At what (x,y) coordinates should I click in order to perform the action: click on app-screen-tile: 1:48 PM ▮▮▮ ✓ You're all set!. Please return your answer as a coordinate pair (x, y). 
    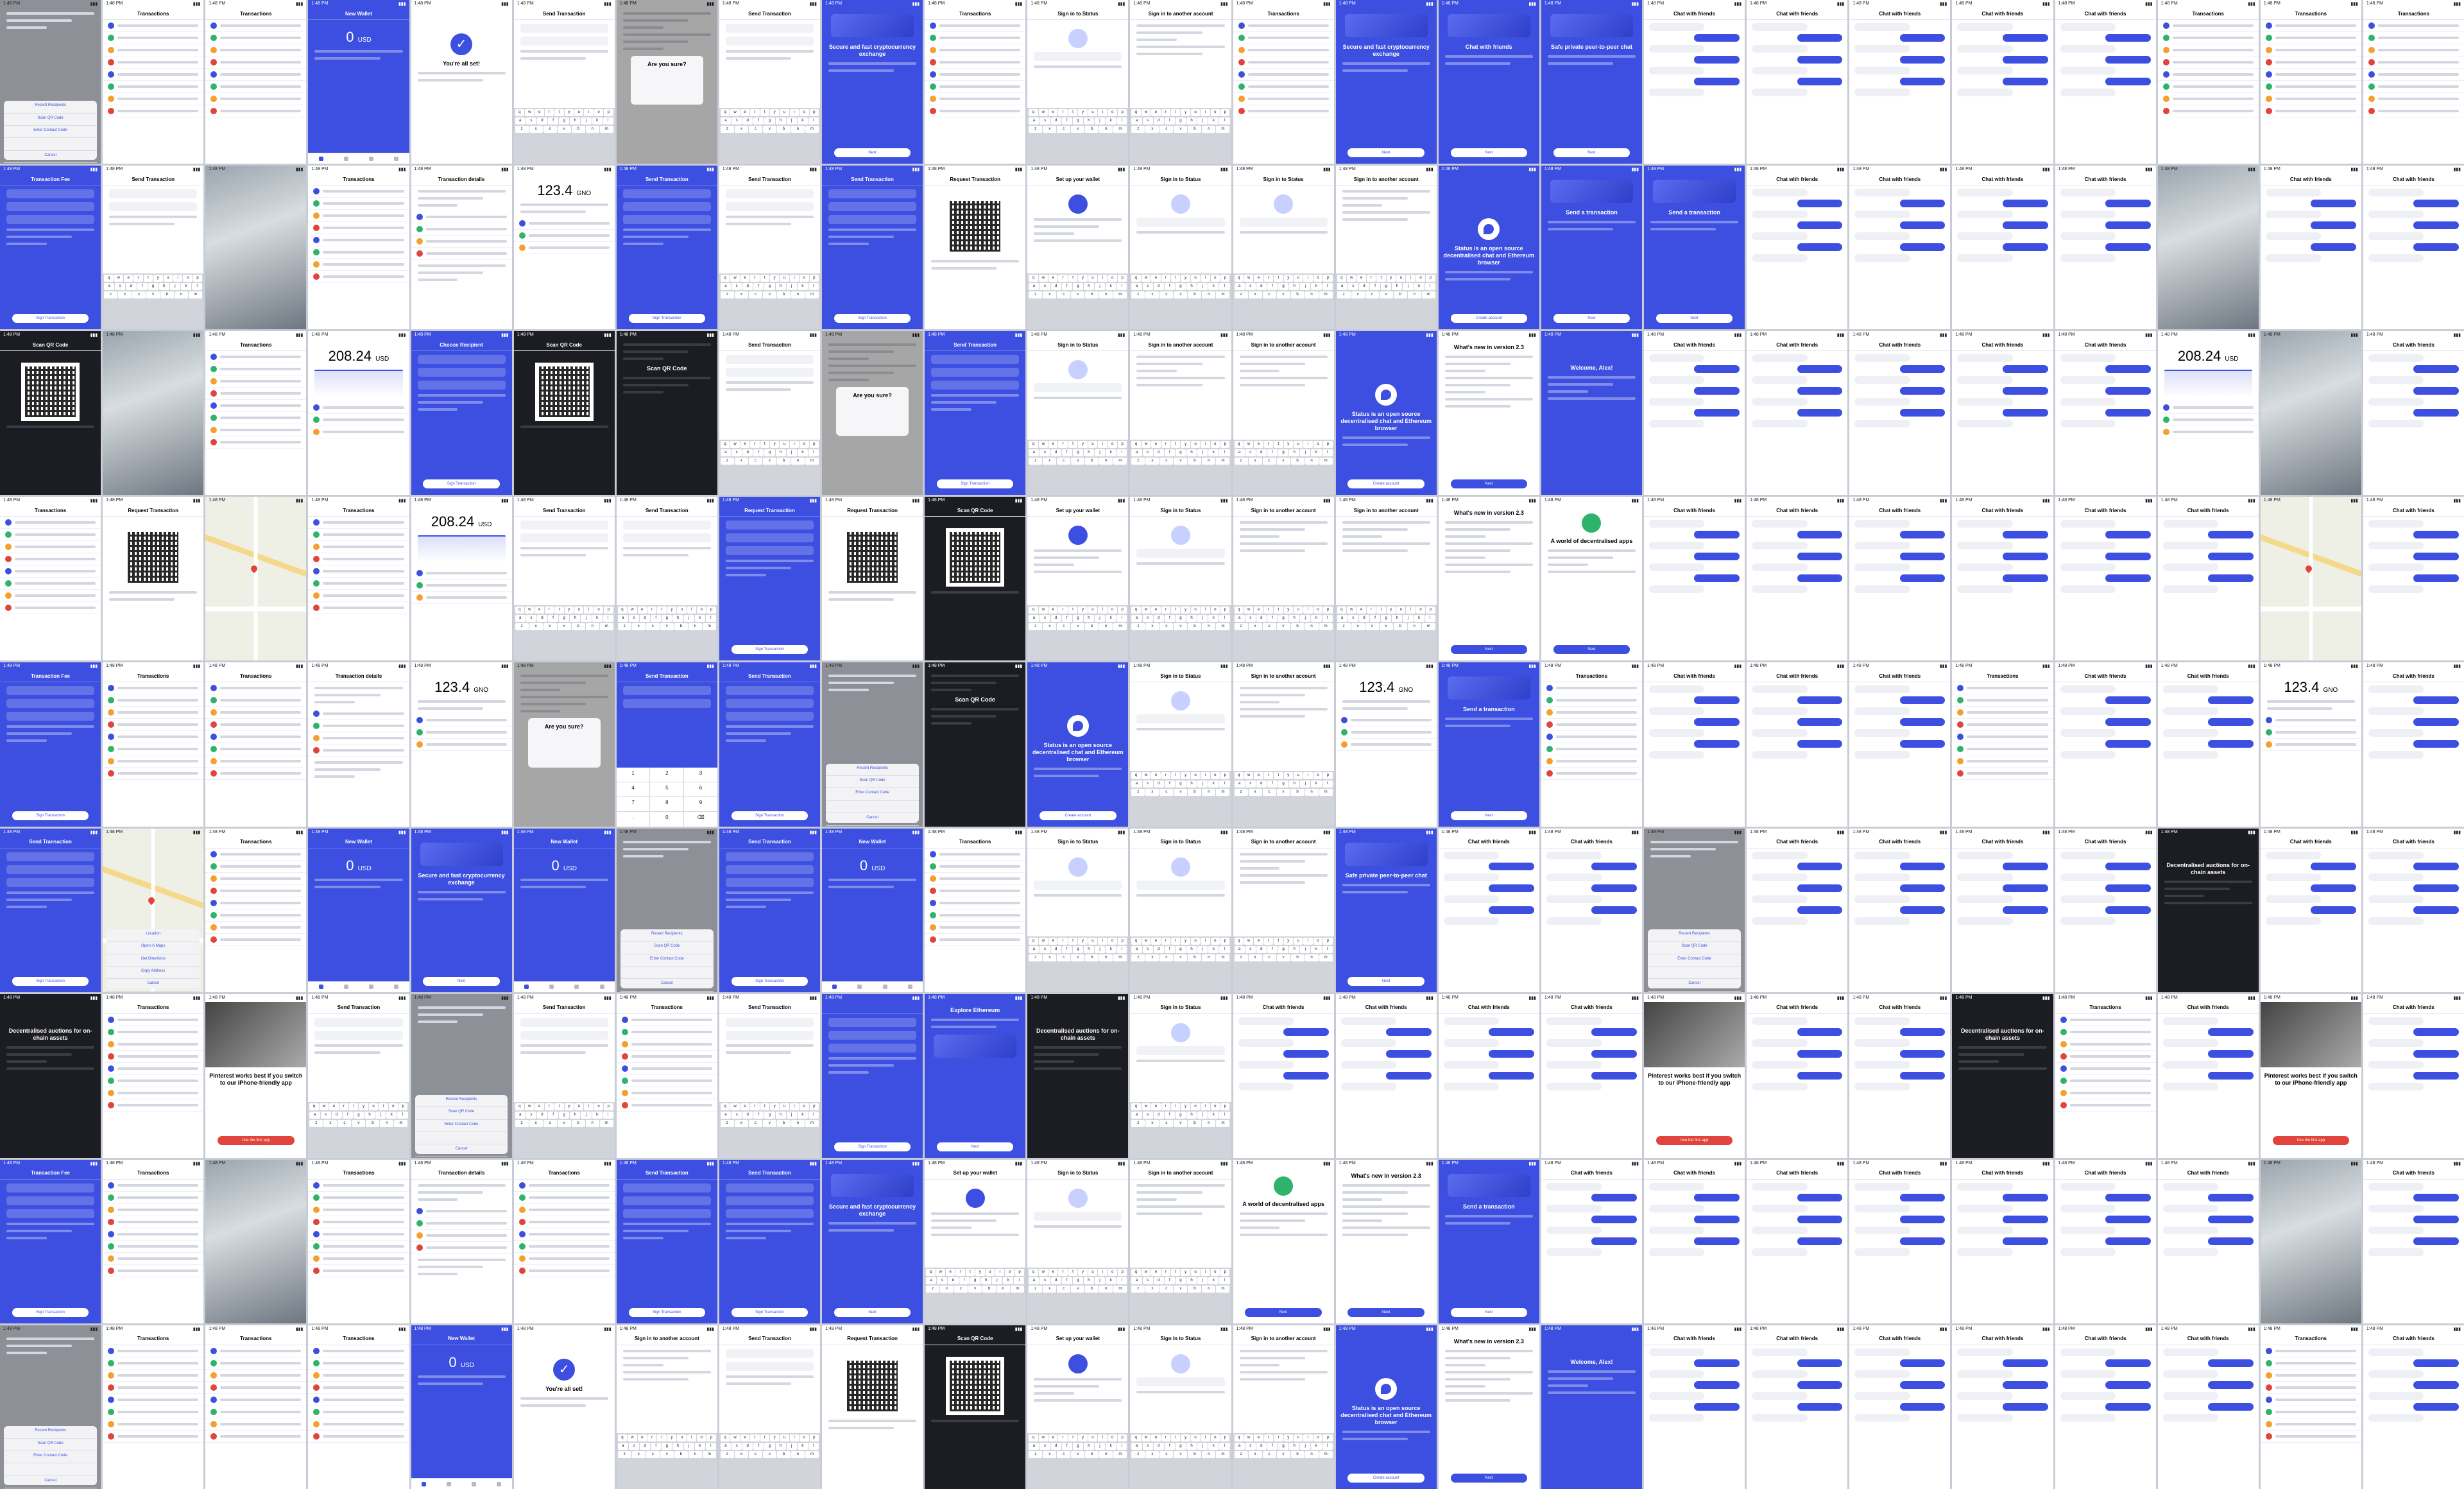
    Looking at the image, I should click on (564, 1407).